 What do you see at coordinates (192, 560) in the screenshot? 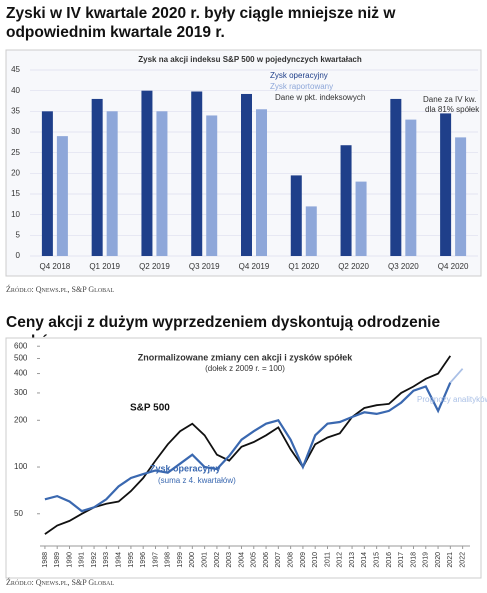
I see `x-tick-label: 2000` at bounding box center [192, 560].